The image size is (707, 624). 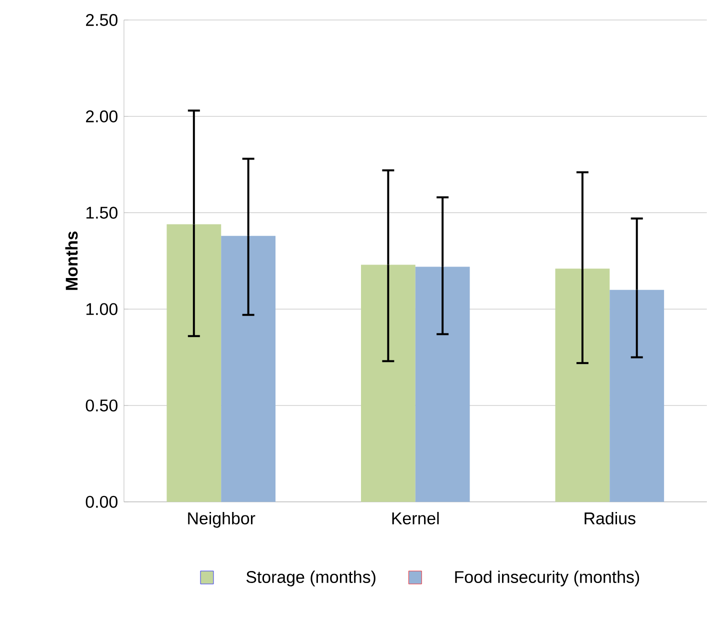 I want to click on y-tick-label: 0.00, so click(x=102, y=502).